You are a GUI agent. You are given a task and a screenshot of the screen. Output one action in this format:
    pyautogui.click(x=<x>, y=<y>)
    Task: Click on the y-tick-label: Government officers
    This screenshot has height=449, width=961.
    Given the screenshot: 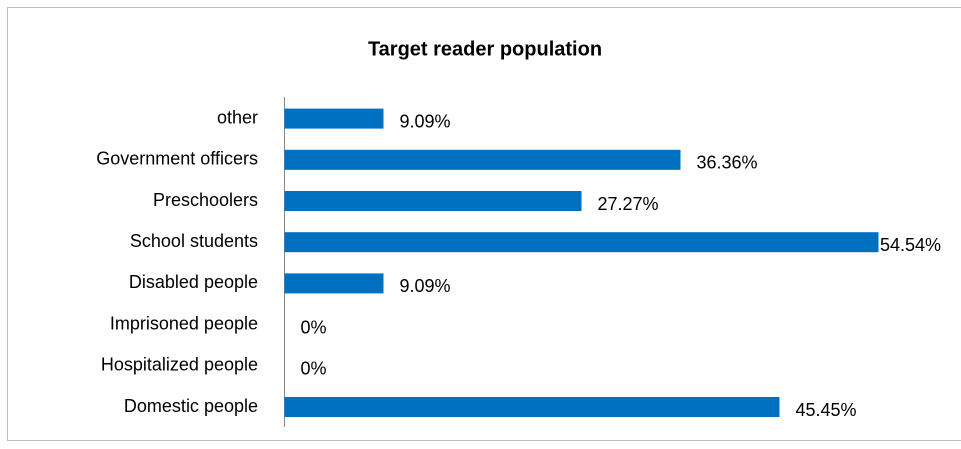 What is the action you would take?
    pyautogui.click(x=177, y=159)
    